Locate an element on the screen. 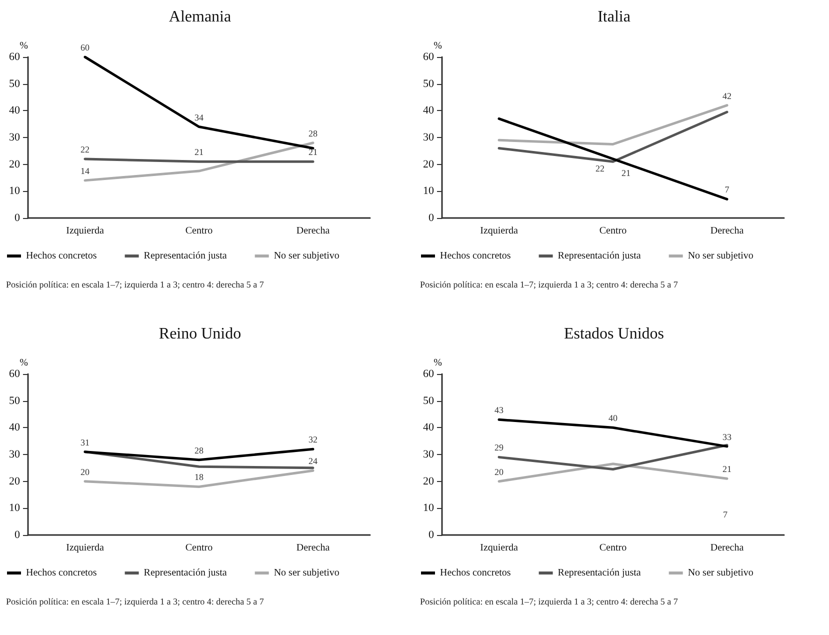 The image size is (829, 635). data-label: 33 is located at coordinates (727, 437).